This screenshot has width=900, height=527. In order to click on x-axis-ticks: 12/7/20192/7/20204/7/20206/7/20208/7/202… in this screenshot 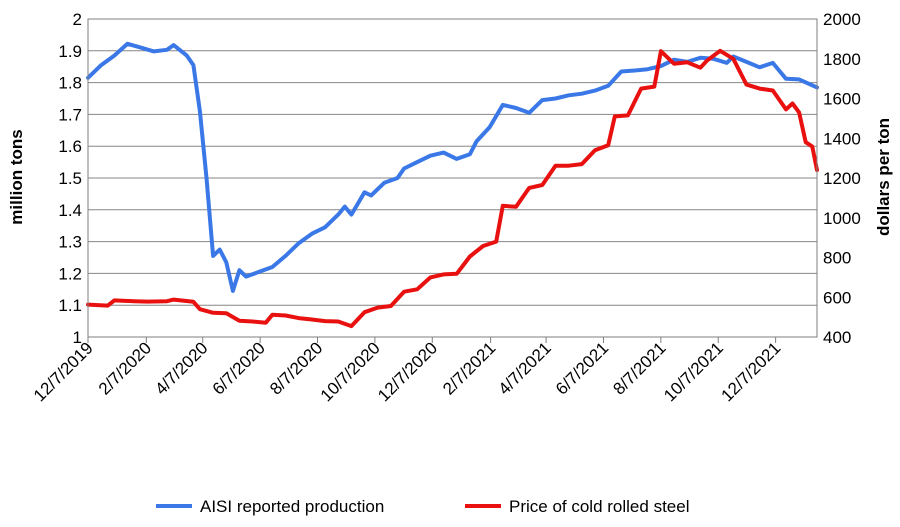, I will do `click(407, 371)`.